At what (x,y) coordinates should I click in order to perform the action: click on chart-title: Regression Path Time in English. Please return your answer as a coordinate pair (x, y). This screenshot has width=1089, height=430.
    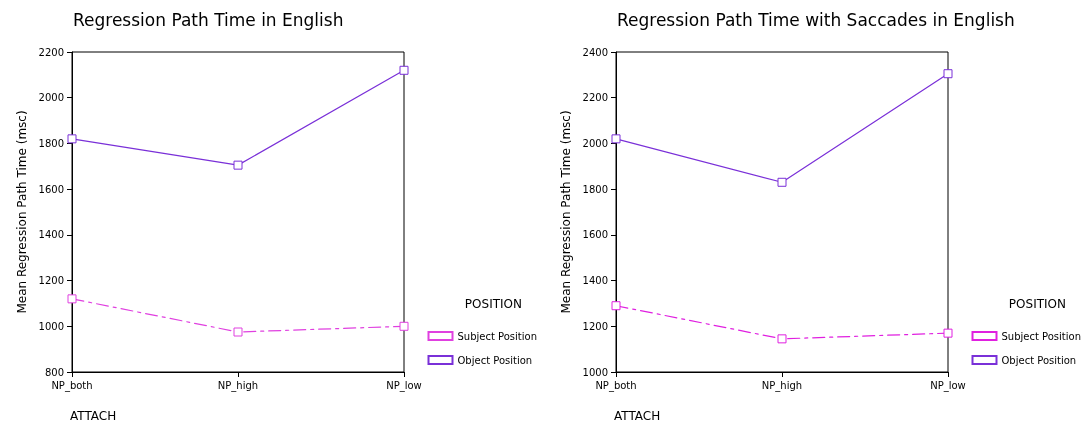
    Looking at the image, I should click on (208, 19).